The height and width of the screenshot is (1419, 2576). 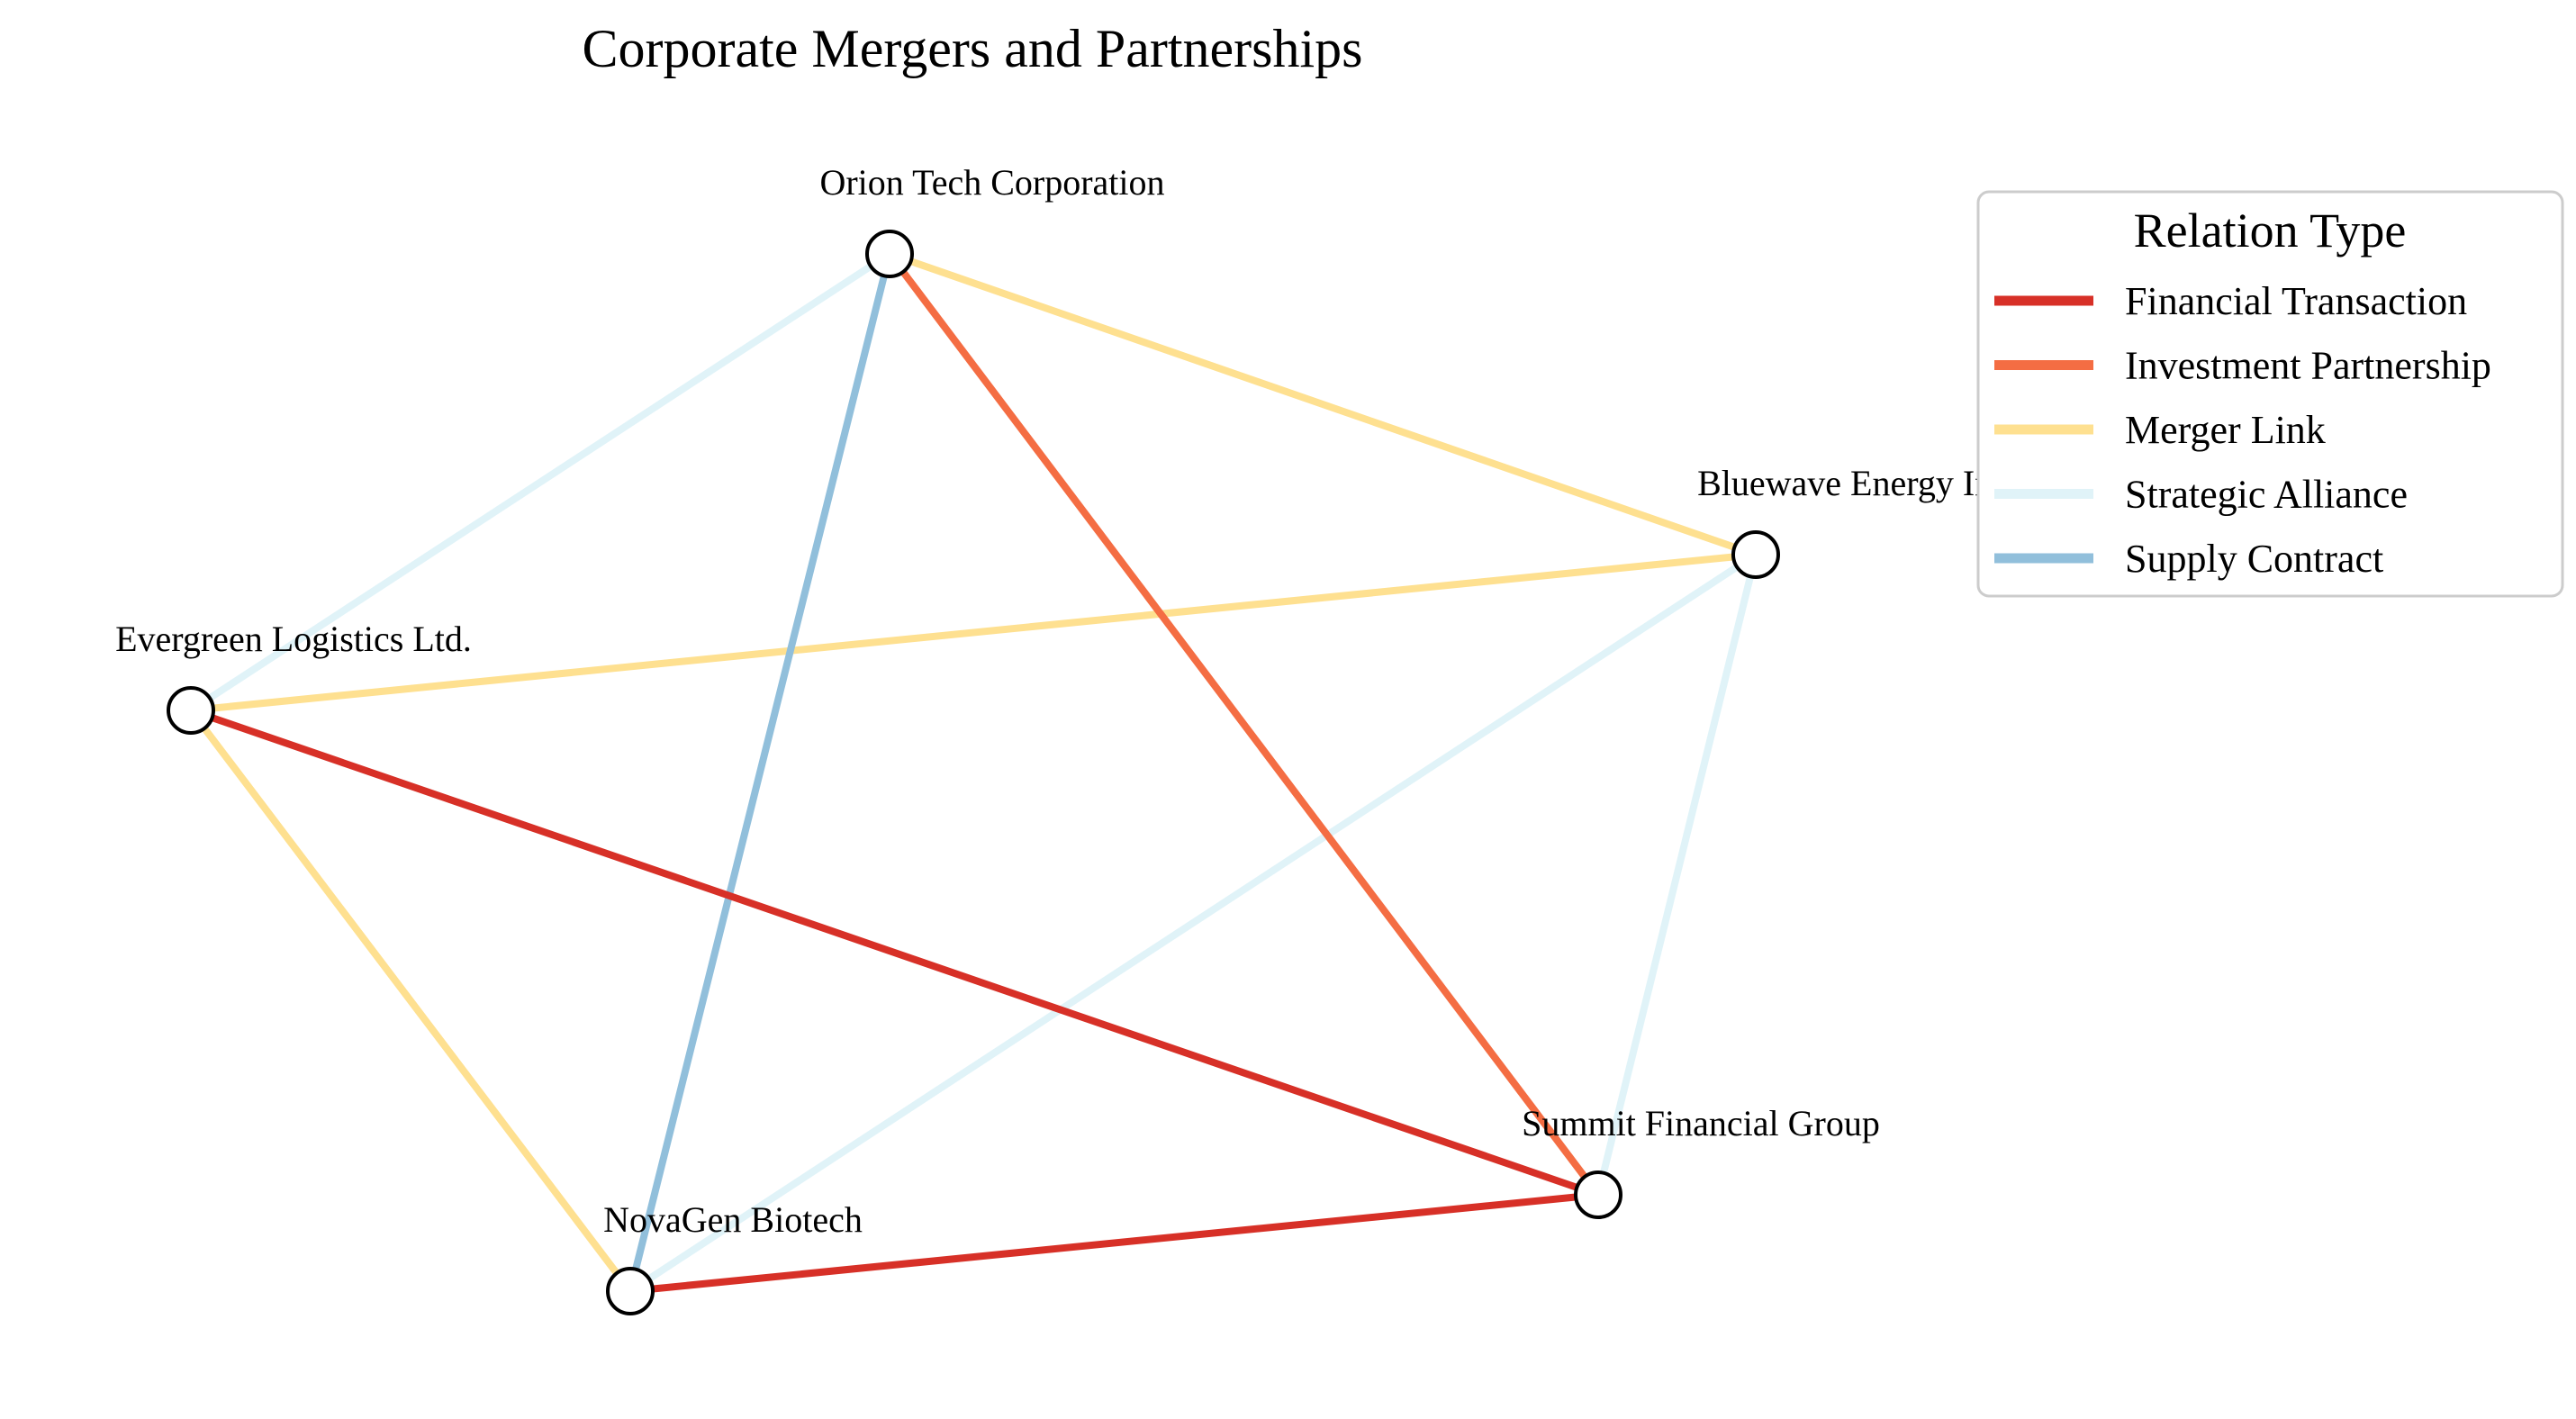 I want to click on legend-item-merger-link: Merger Link, so click(x=2160, y=430).